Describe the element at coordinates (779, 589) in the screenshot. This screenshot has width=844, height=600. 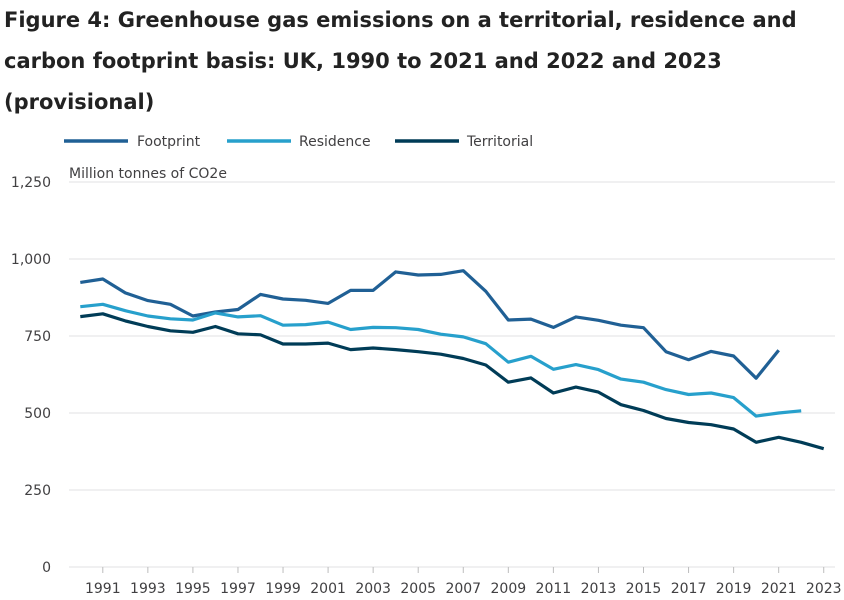
I see `x-tick-label-2021: 2021` at that location.